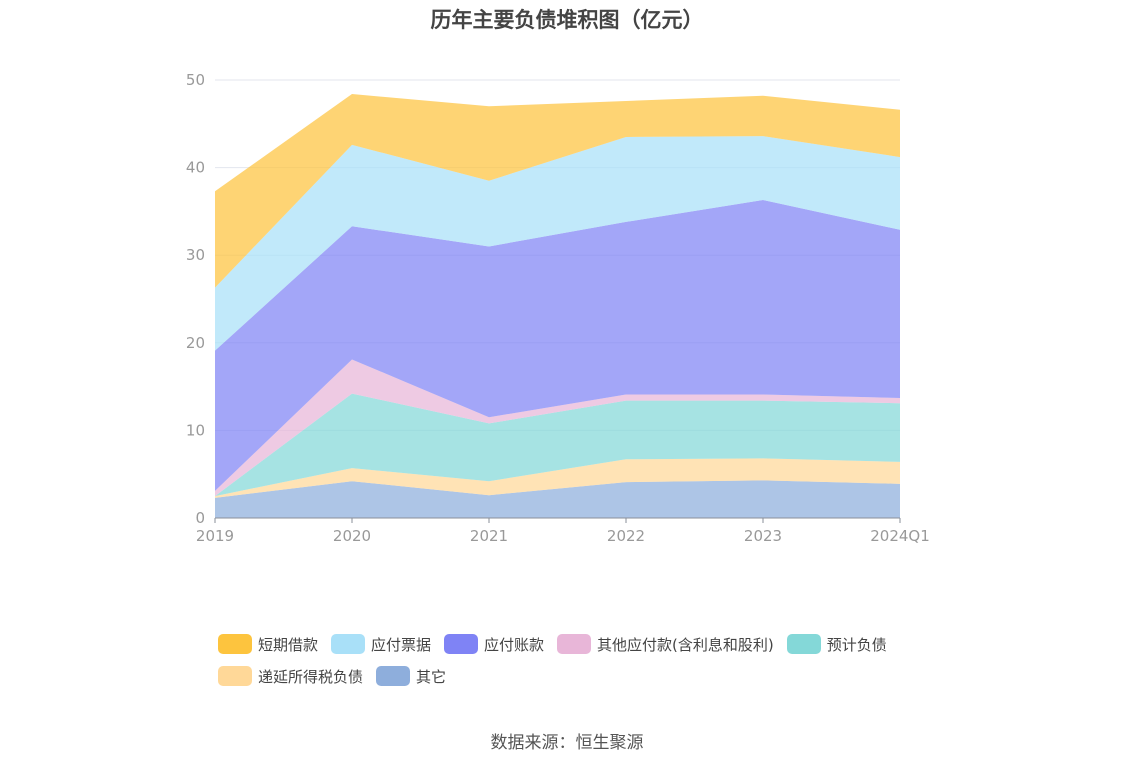  I want to click on legend-item-deferred-tax: 递延所得税负债, so click(290, 676).